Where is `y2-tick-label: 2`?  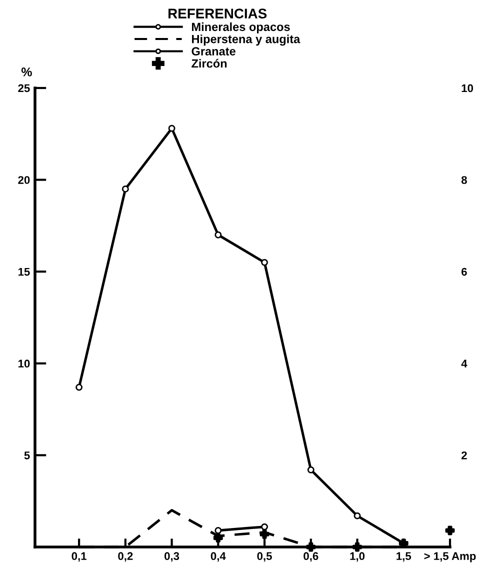
y2-tick-label: 2 is located at coordinates (464, 455).